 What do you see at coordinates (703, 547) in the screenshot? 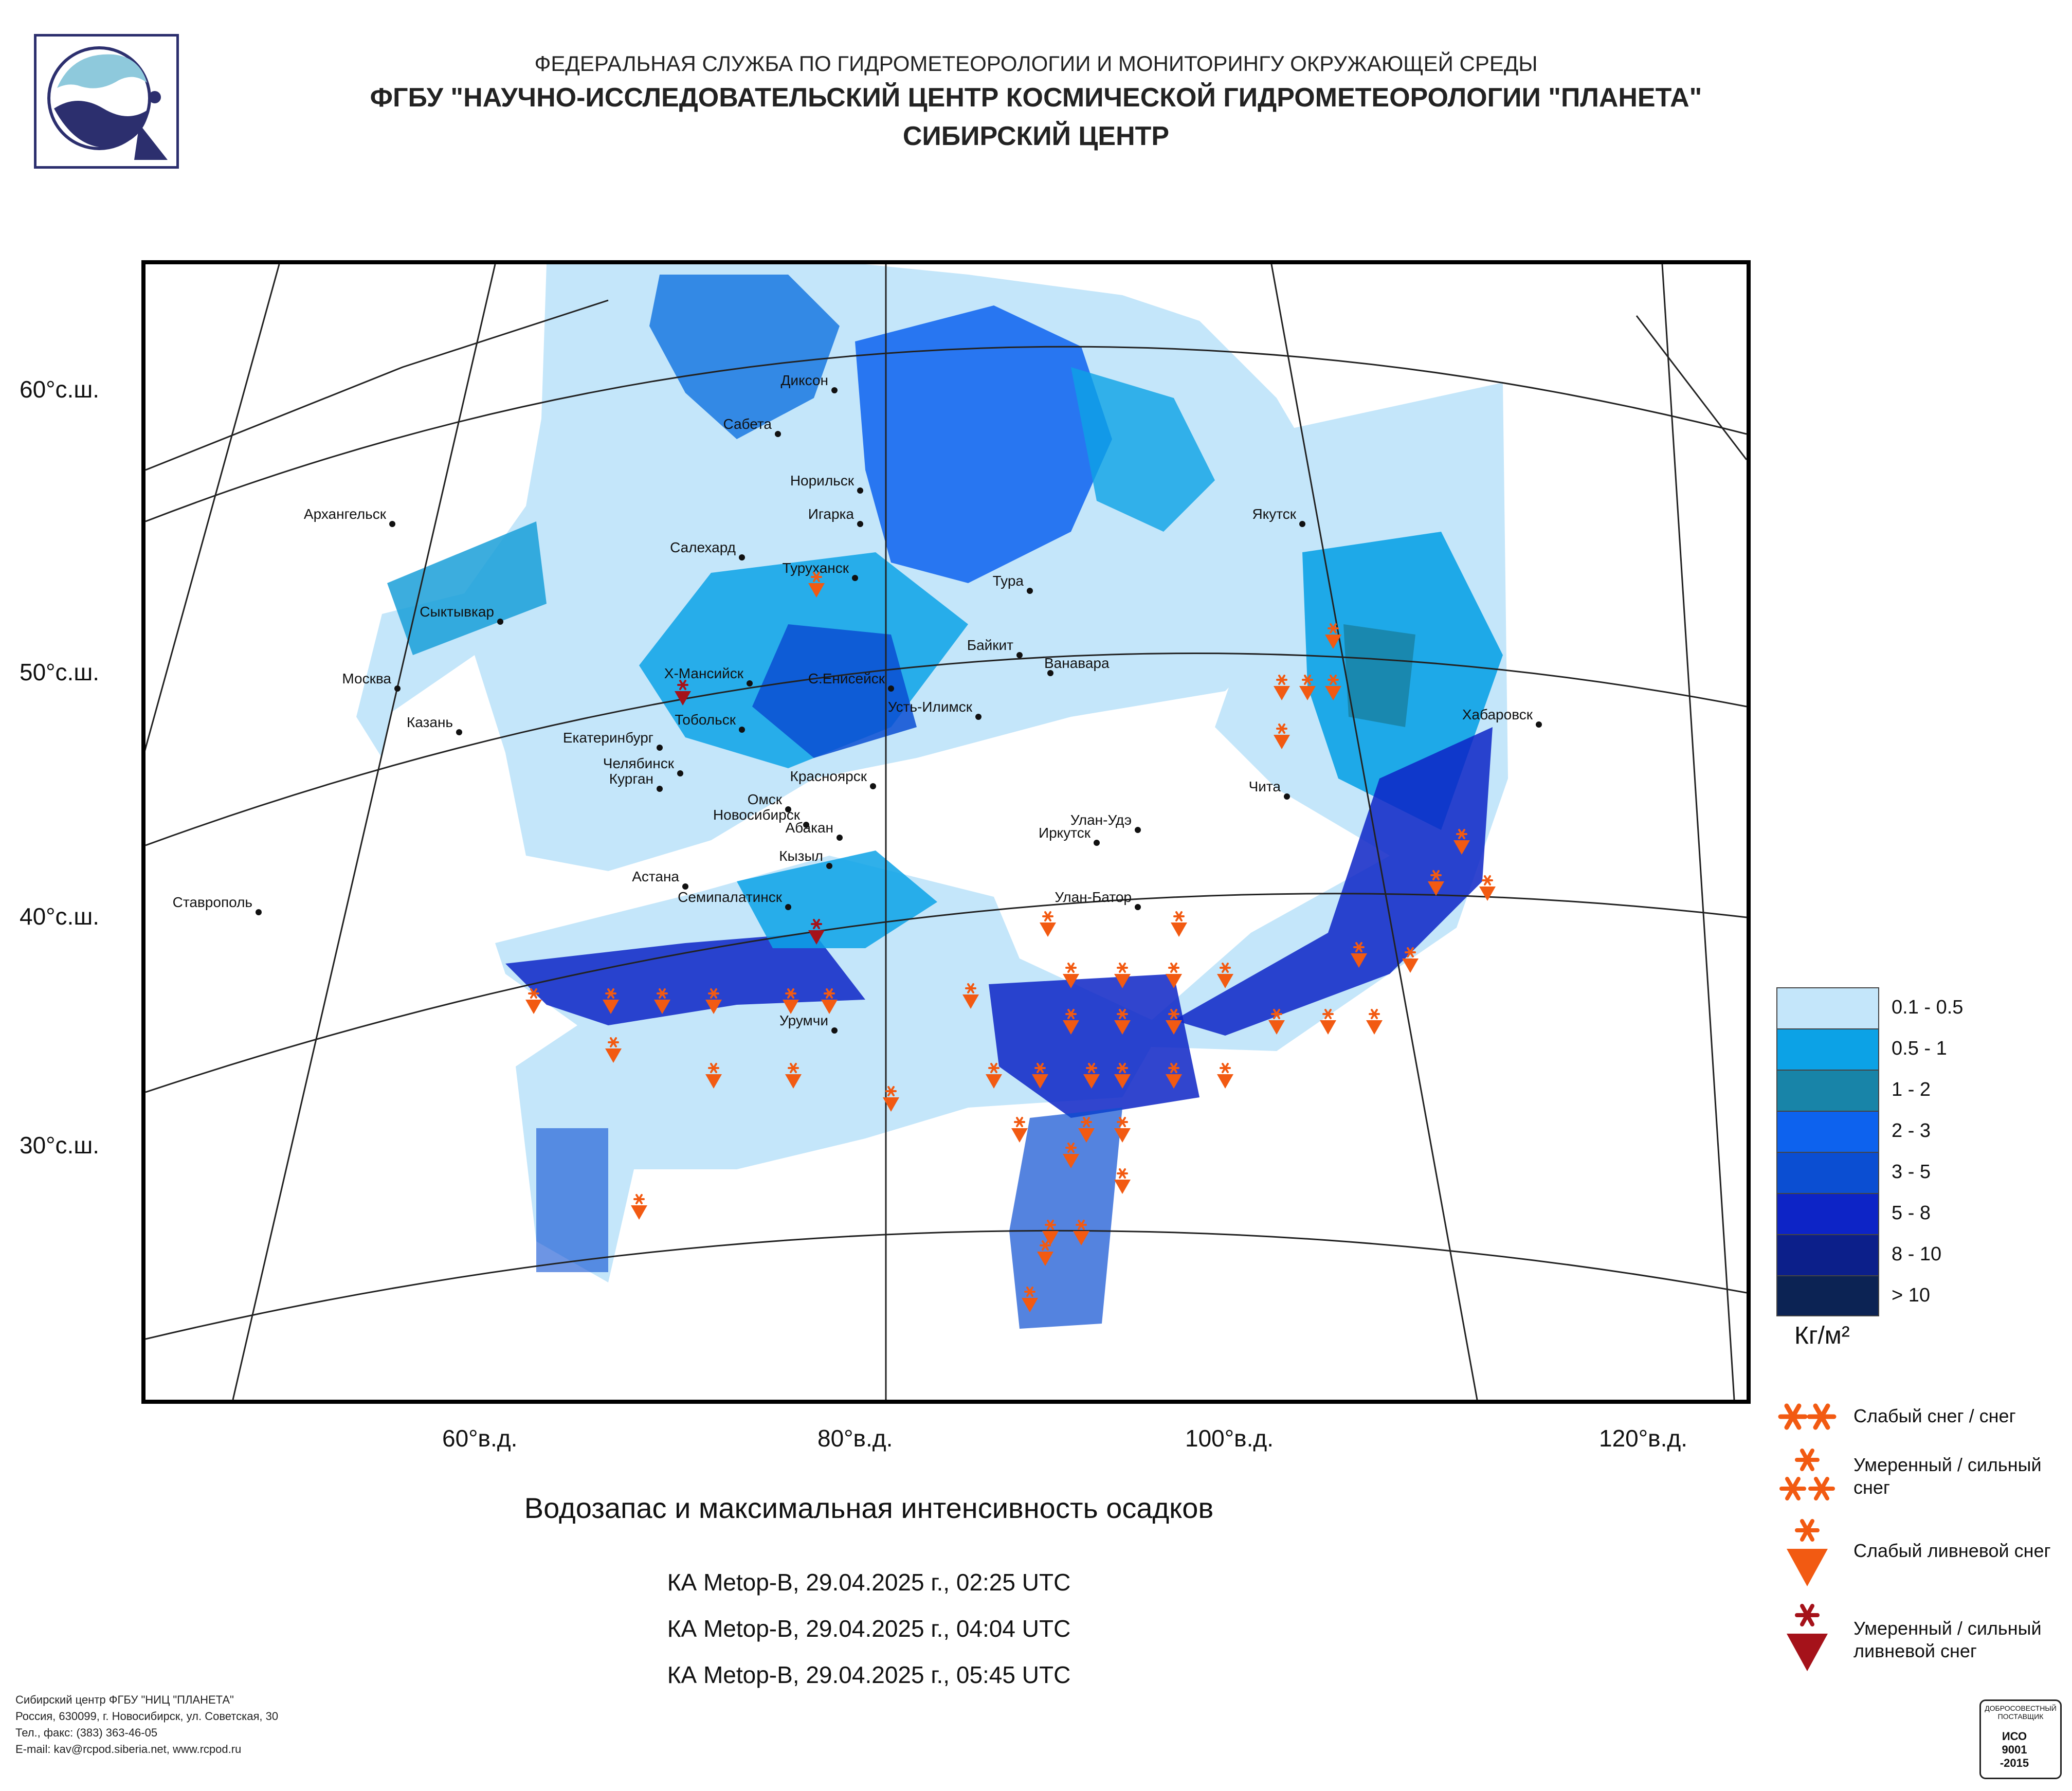
I see `city-label: Салехард` at bounding box center [703, 547].